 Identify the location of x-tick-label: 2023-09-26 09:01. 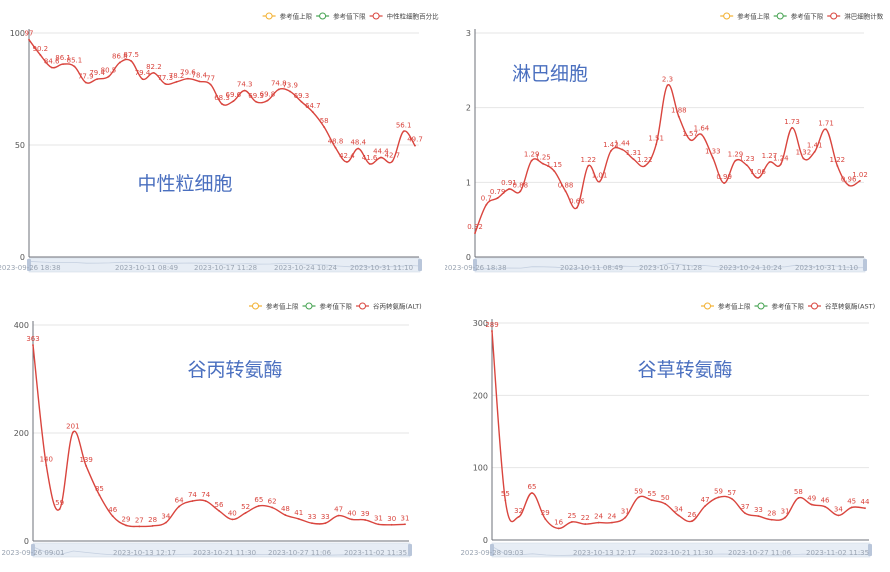
(32, 553).